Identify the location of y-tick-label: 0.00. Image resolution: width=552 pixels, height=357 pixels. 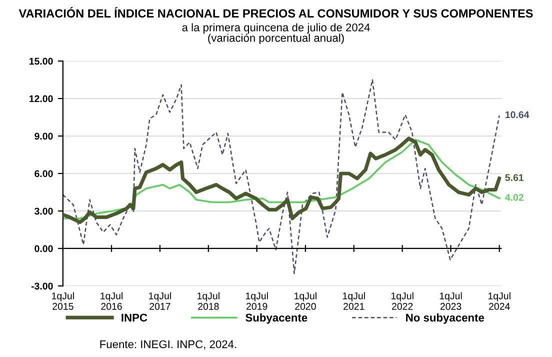
(43, 248).